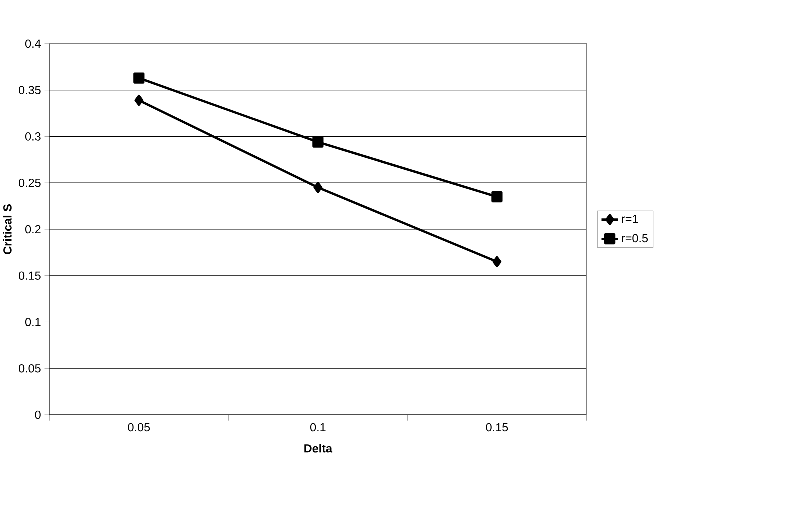 This screenshot has width=810, height=529. Describe the element at coordinates (318, 427) in the screenshot. I see `x-tick-label: 0.1` at that location.